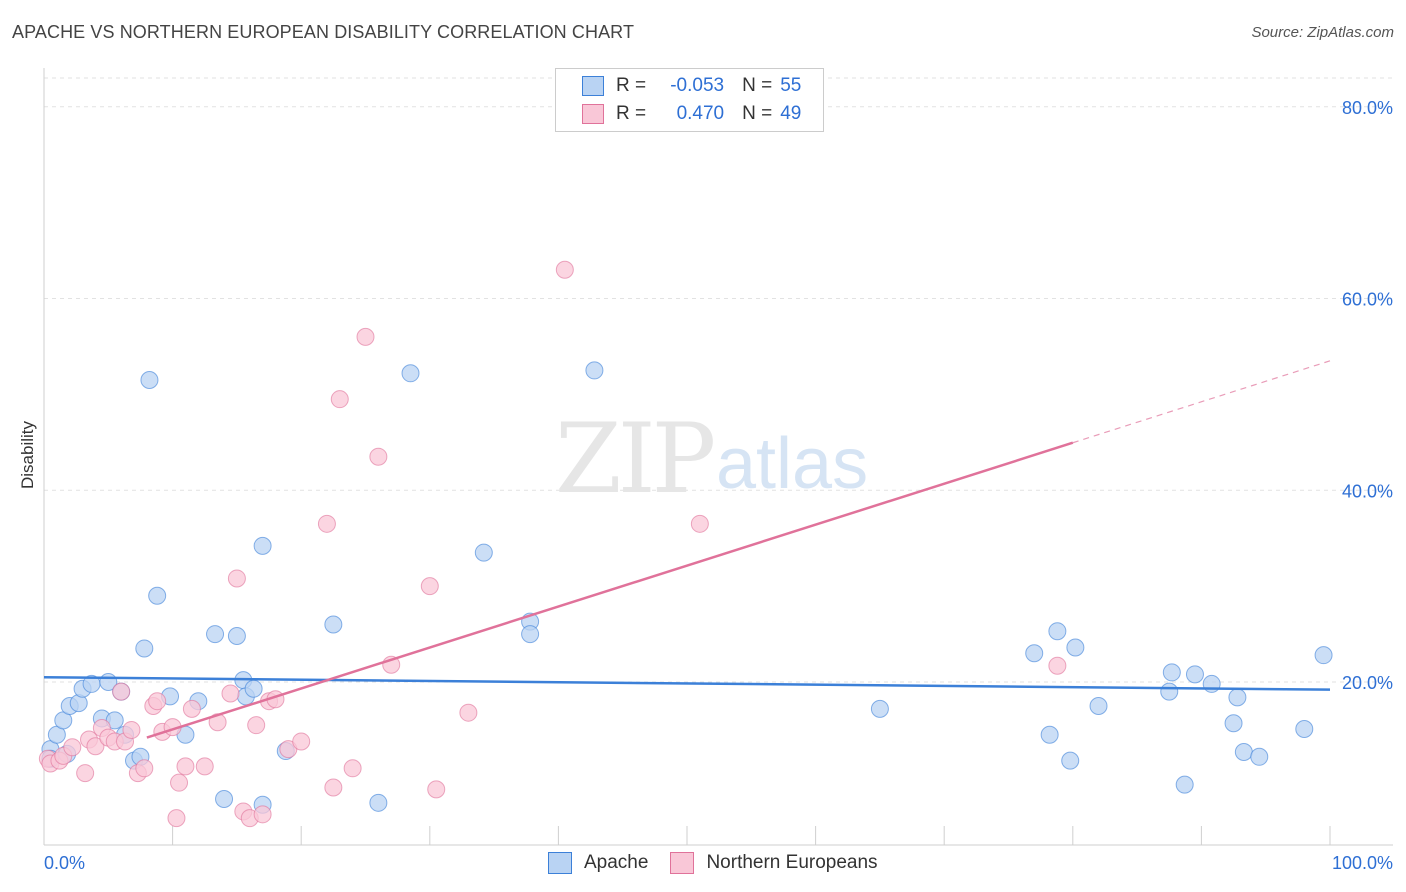 The image size is (1406, 892). I want to click on series-swatch-northern-europeans, so click(682, 863).